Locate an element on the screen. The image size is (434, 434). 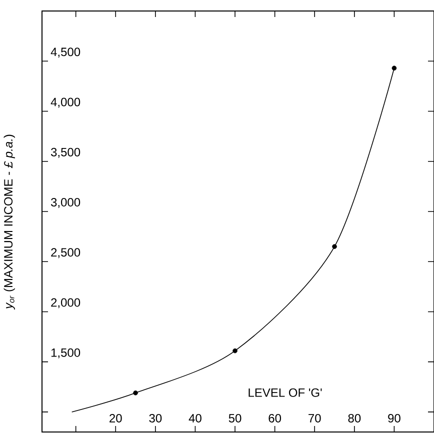
x-tick-label: 90 is located at coordinates (394, 418).